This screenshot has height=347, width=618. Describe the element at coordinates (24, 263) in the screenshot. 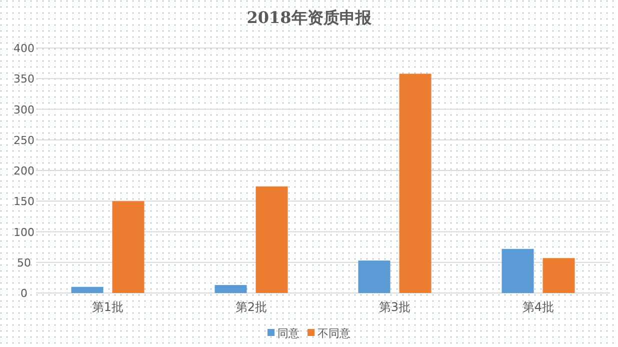

I see `y-tick-label: 50` at that location.